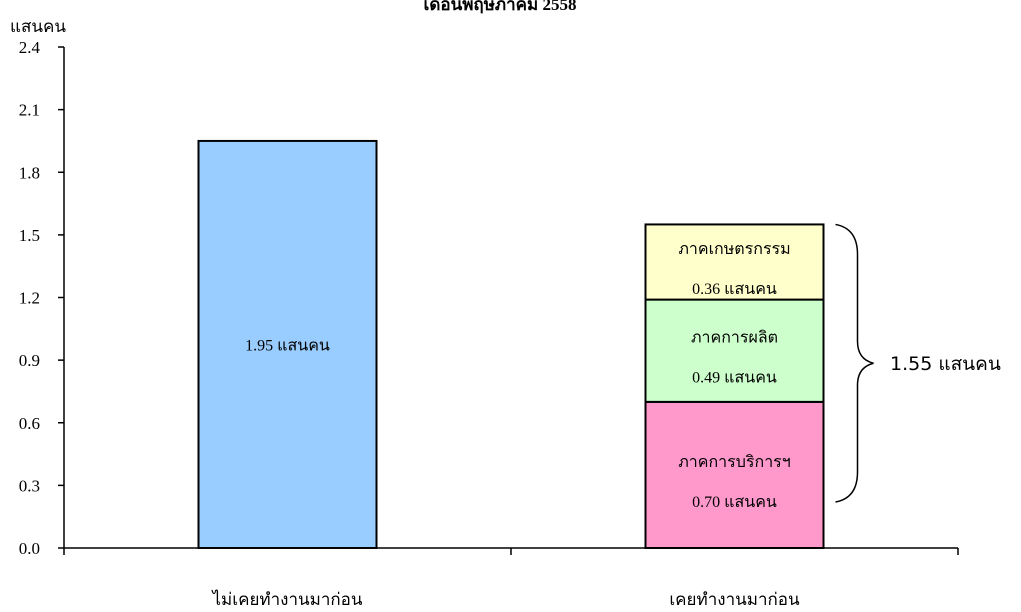 This screenshot has height=612, width=1021. I want to click on y-tick-label: 2.1, so click(29, 110).